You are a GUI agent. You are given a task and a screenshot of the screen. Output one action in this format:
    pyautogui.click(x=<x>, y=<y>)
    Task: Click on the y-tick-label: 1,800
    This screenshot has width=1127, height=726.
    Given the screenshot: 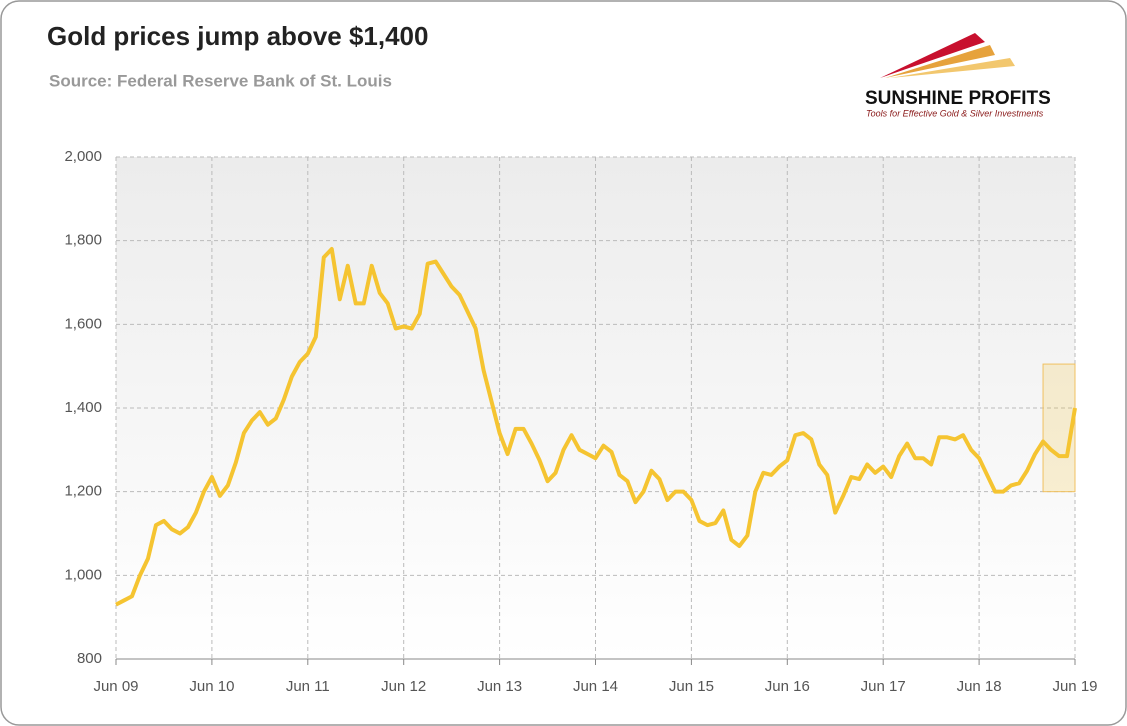 What is the action you would take?
    pyautogui.click(x=83, y=240)
    